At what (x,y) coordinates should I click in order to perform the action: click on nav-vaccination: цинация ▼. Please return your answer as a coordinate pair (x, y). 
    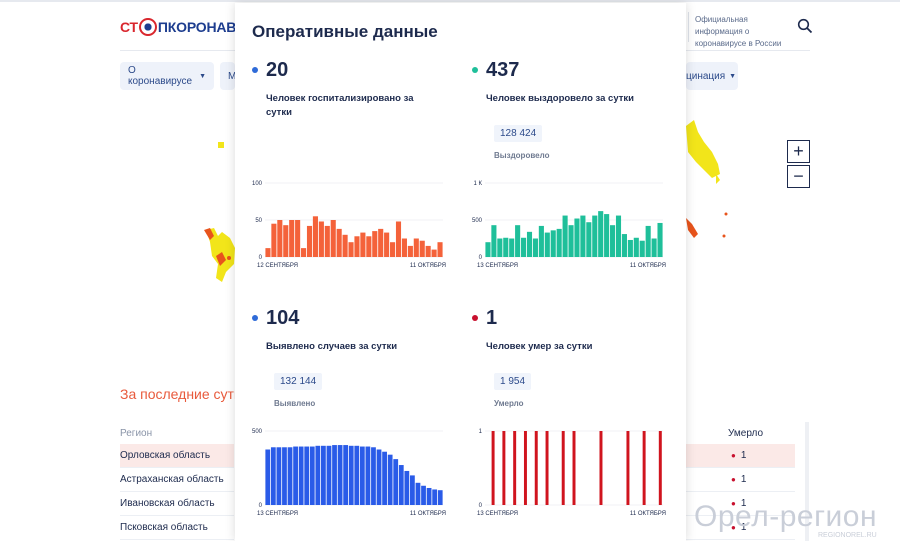
    Looking at the image, I should click on (712, 76).